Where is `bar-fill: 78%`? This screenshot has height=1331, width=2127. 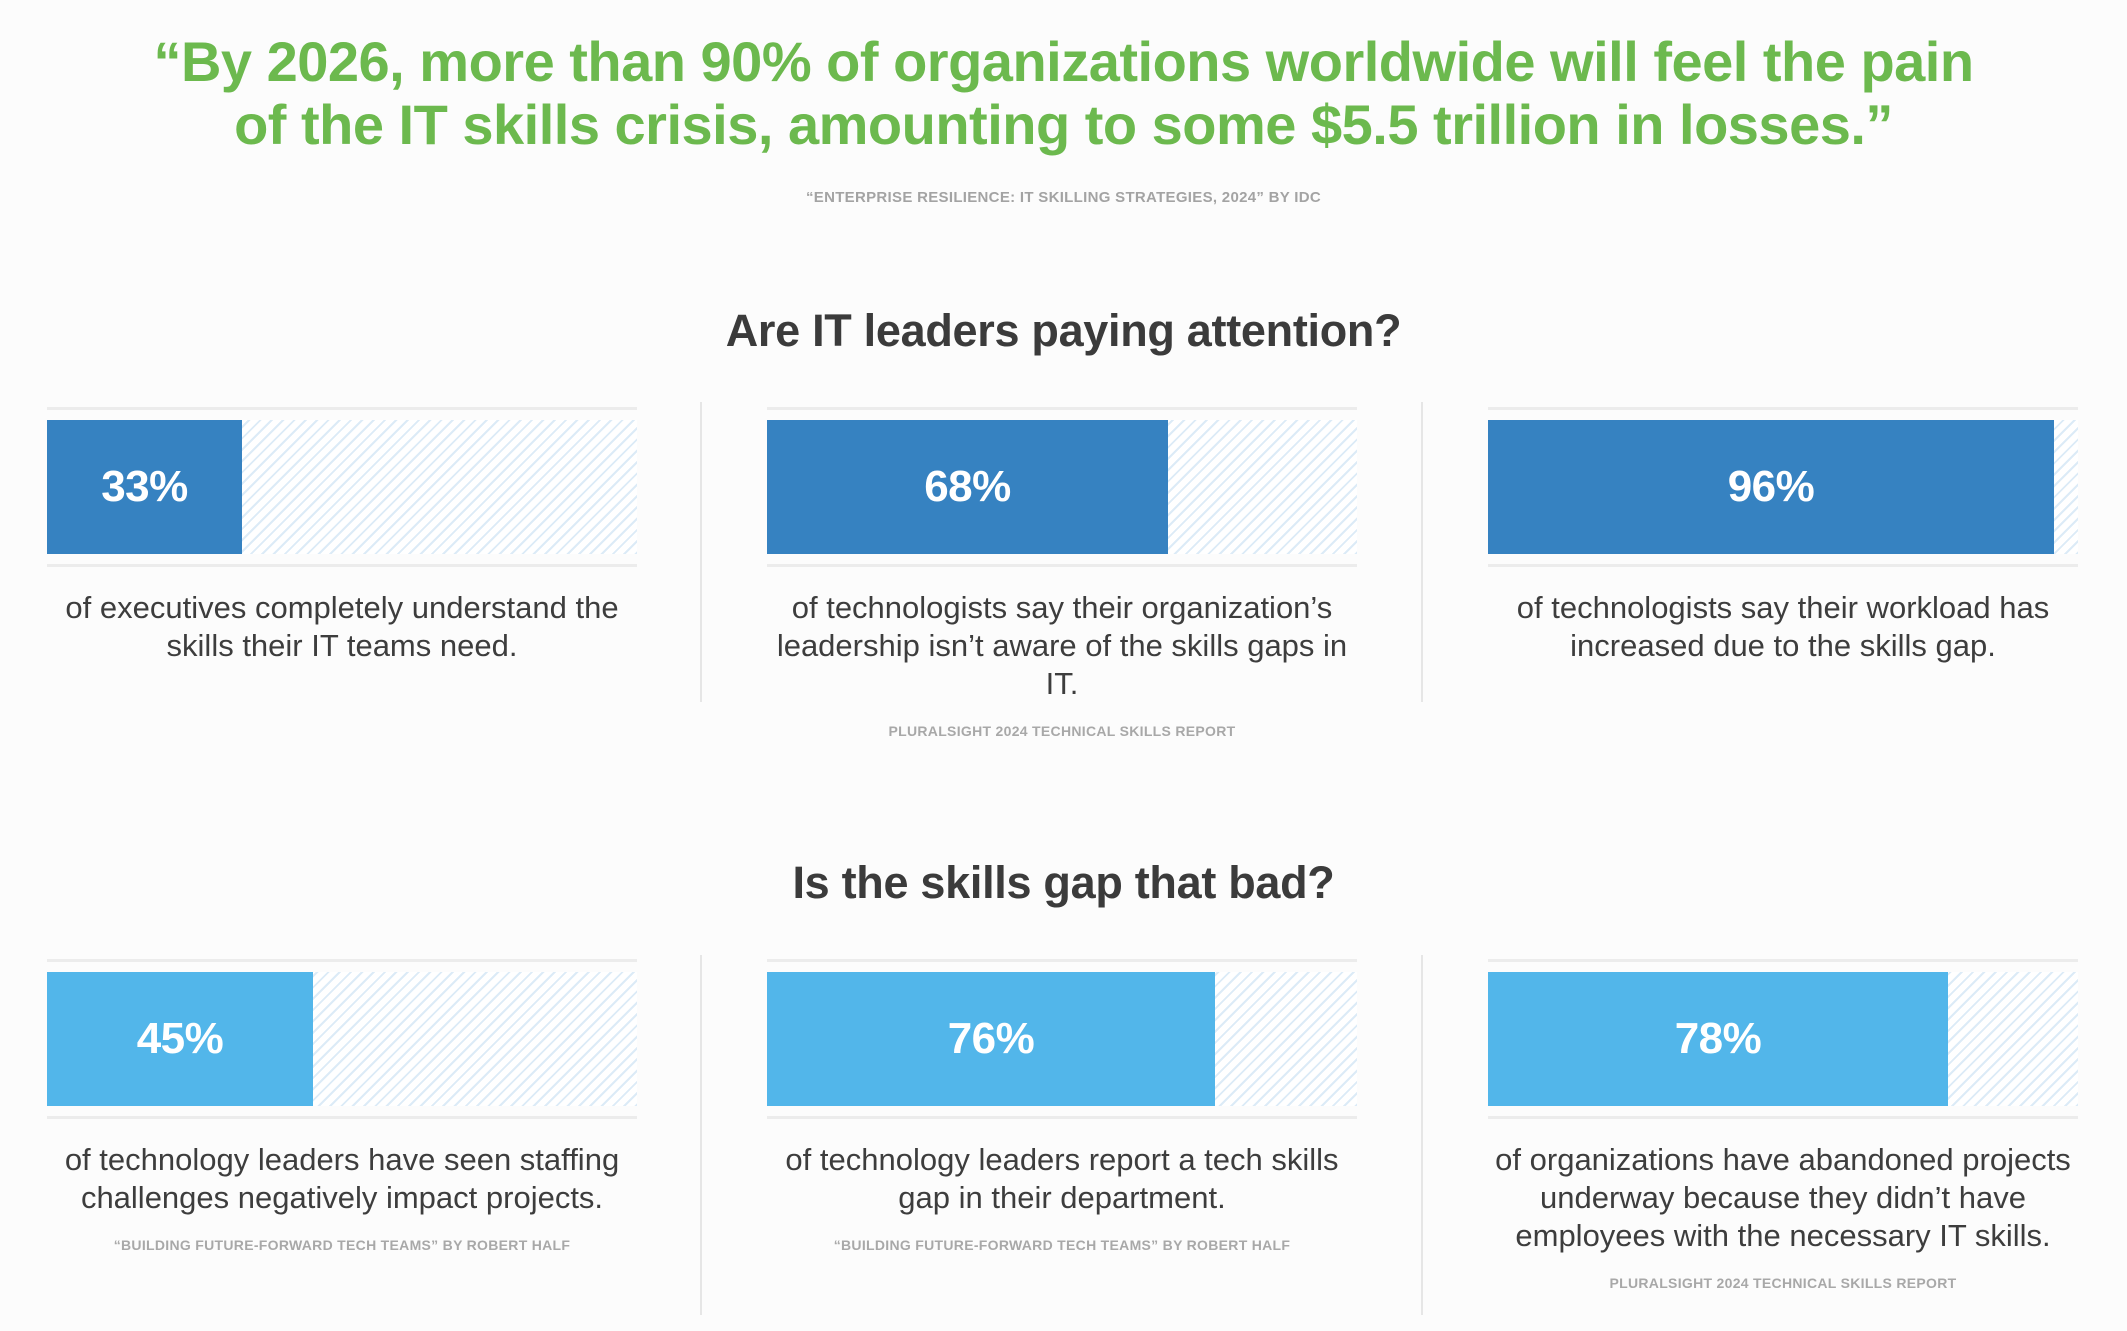 bar-fill: 78% is located at coordinates (1718, 1039).